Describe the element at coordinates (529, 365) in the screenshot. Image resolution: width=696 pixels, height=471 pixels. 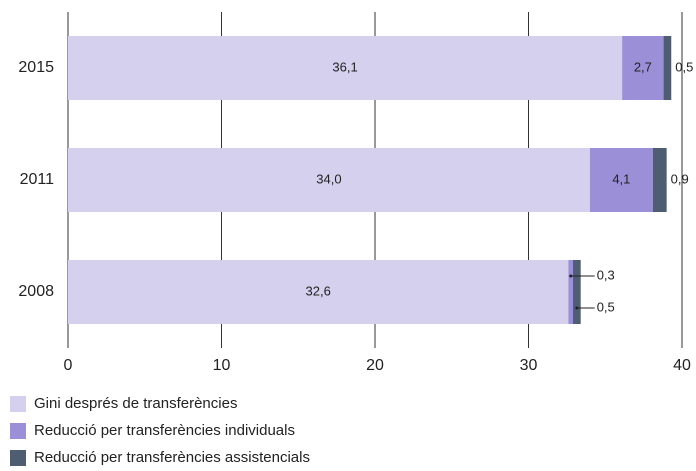
I see `x-tick-label: 30` at that location.